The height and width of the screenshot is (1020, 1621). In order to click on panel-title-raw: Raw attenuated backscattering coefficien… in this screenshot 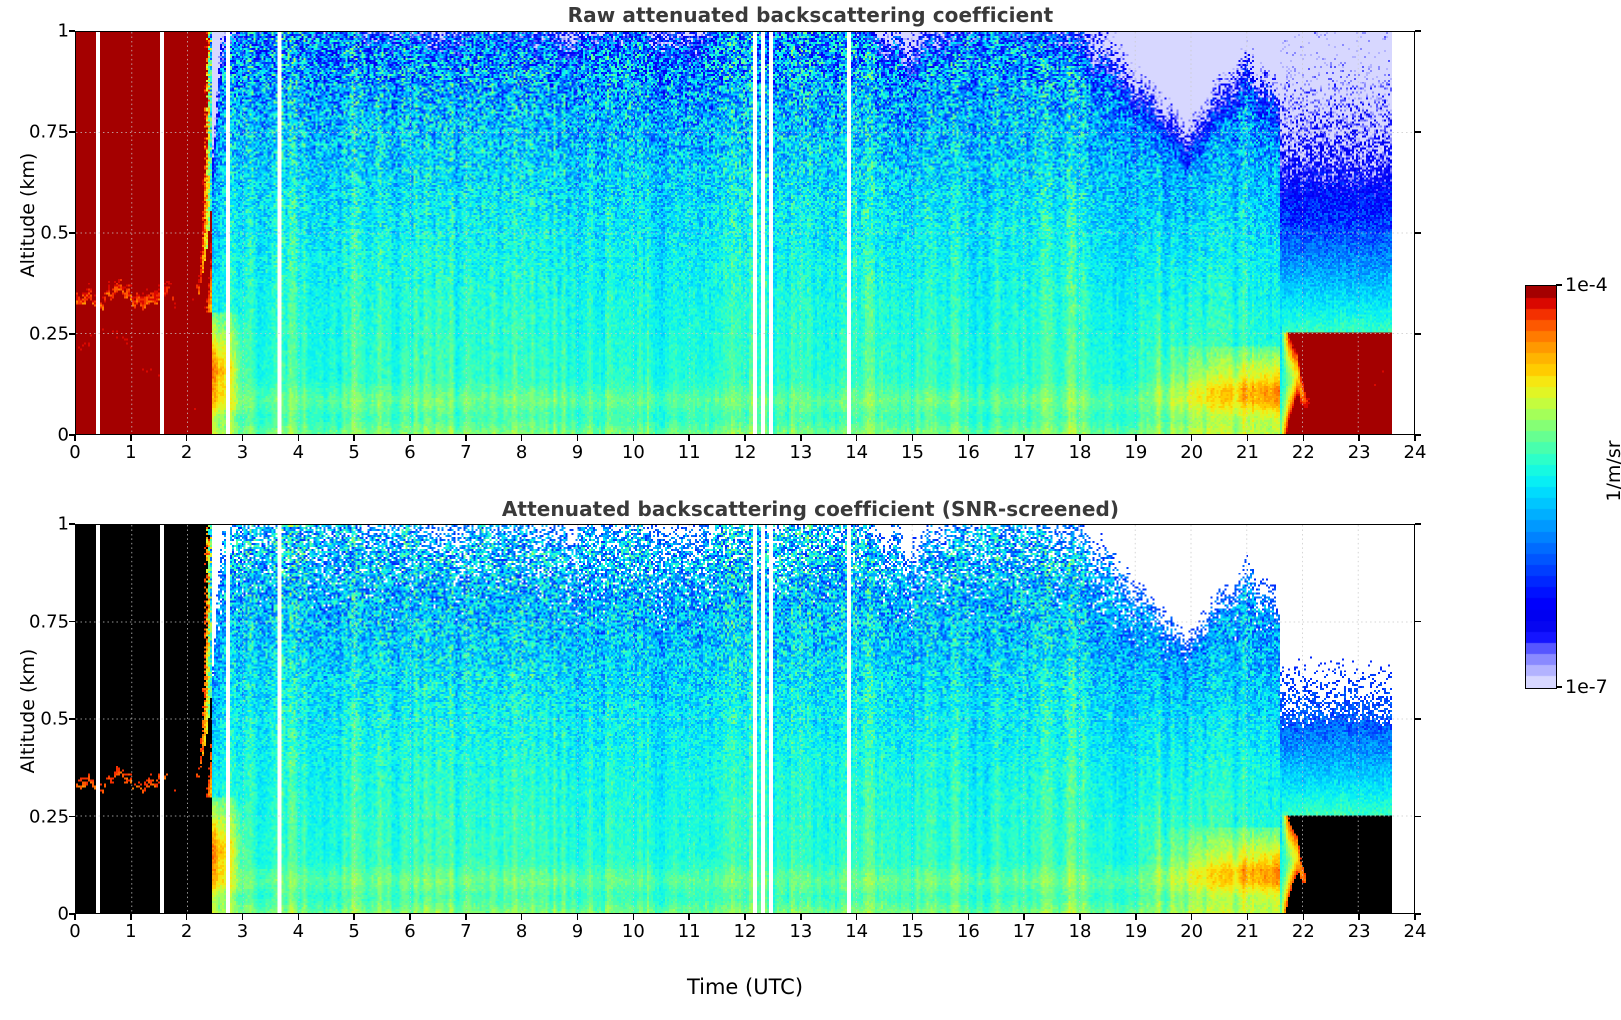, I will do `click(810, 15)`.